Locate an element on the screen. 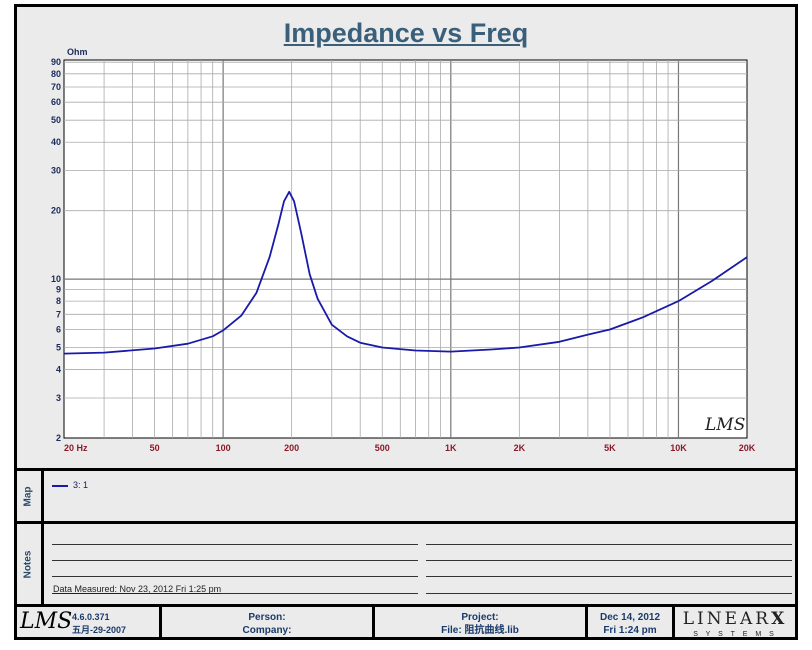 The width and height of the screenshot is (812, 650). lms-watermark: LMS is located at coordinates (724, 425).